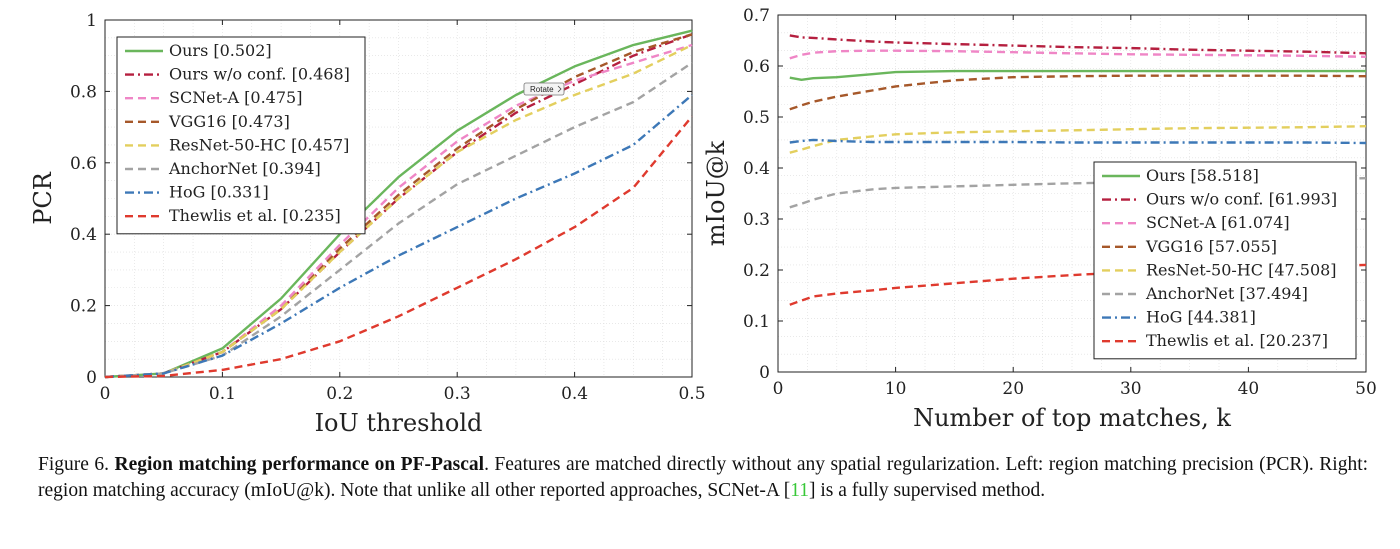 The width and height of the screenshot is (1400, 549). What do you see at coordinates (220, 50) in the screenshot?
I see `legend-label-ours: Ours [0.502]` at bounding box center [220, 50].